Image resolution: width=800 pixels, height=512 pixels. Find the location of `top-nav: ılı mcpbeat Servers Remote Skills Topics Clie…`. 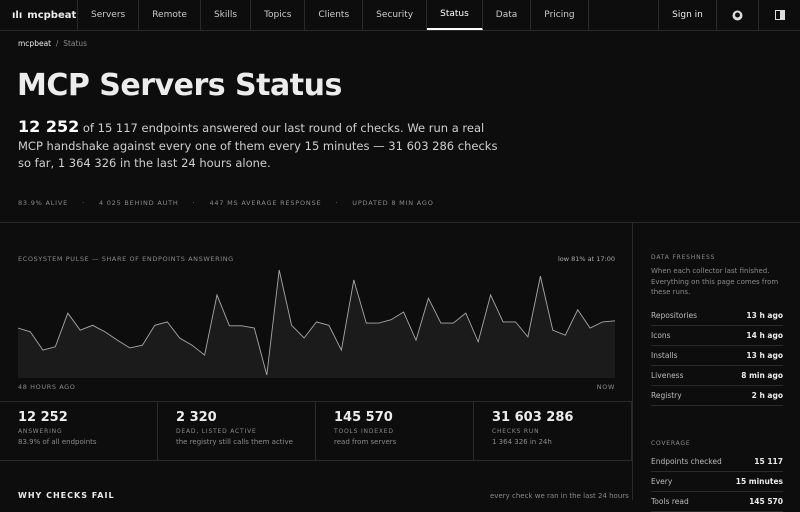

top-nav: ılı mcpbeat Servers Remote Skills Topics Clie… is located at coordinates (400, 15).